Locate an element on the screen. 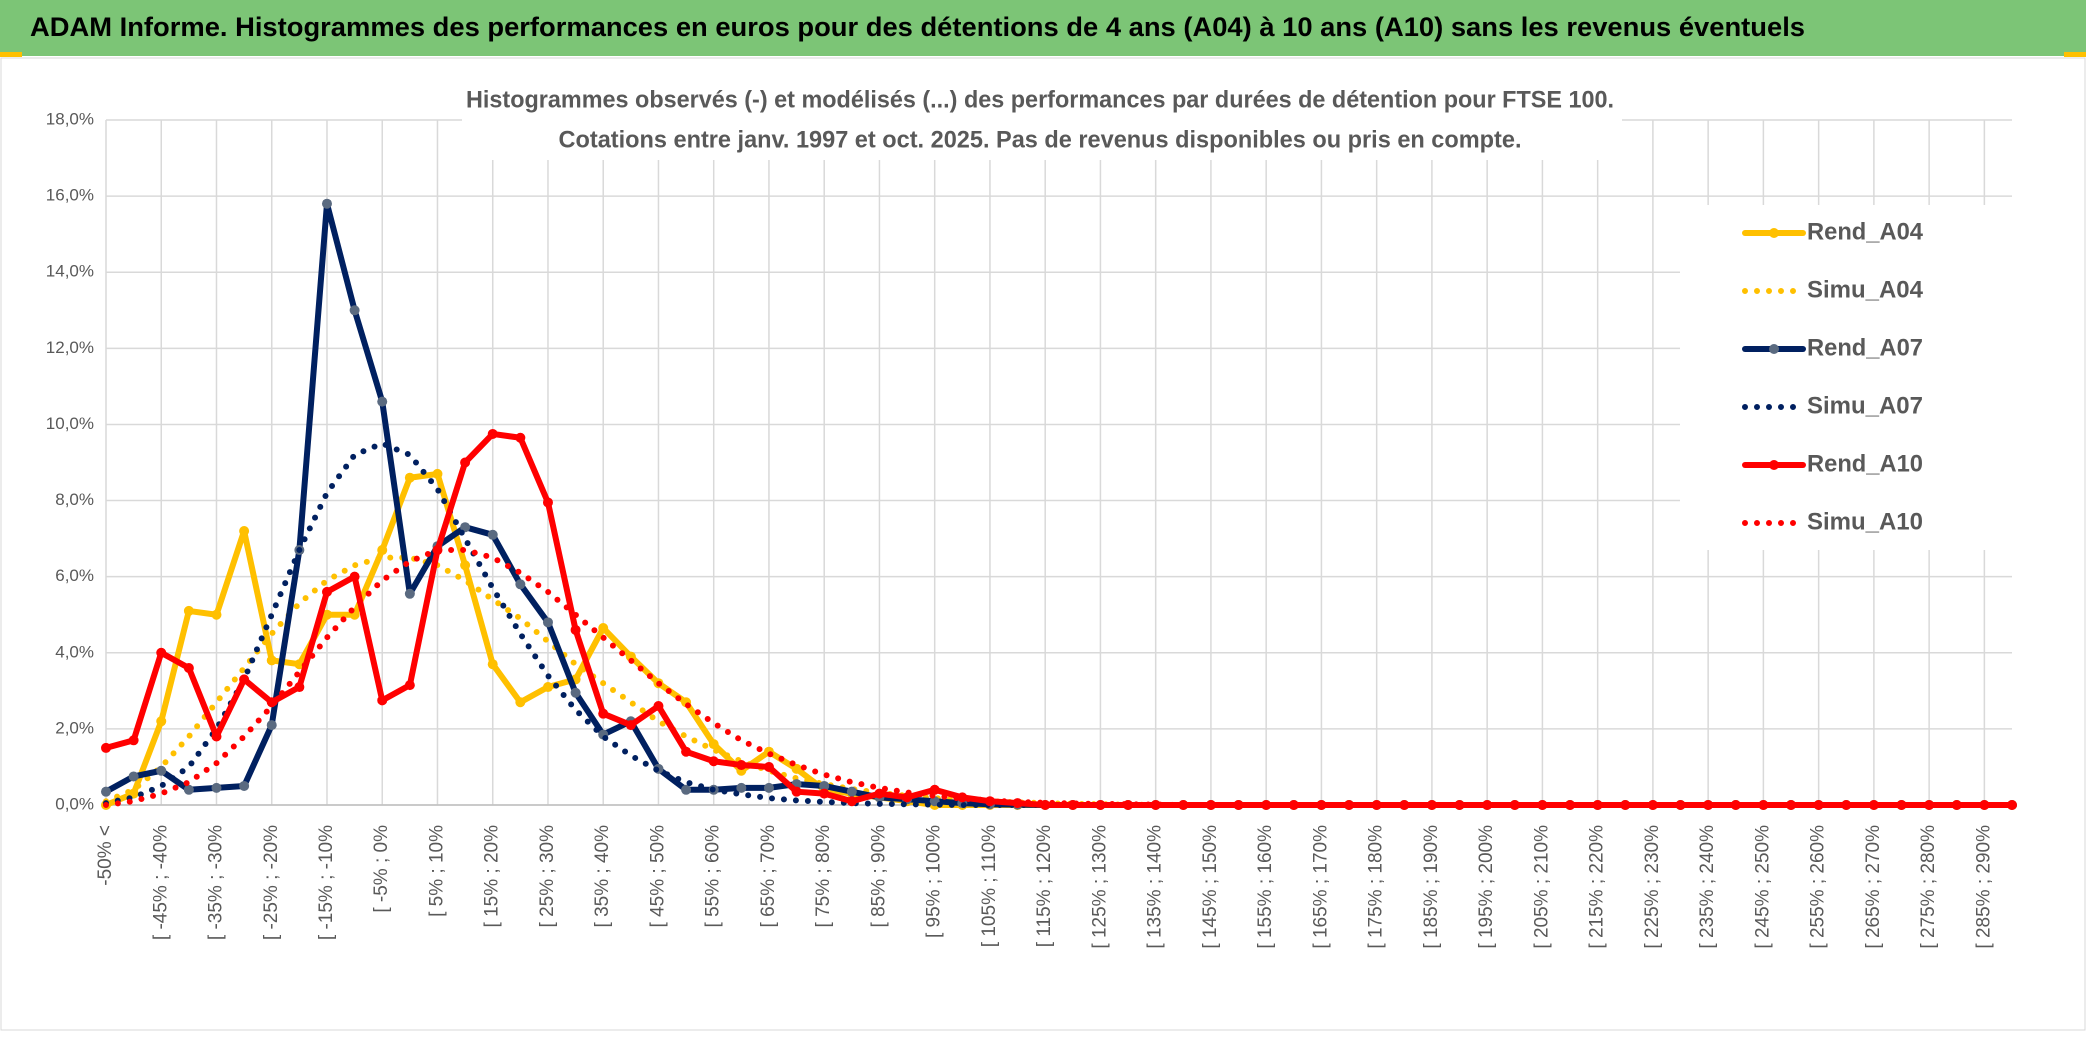 This screenshot has height=1038, width=2086. legend-label: Rend_A07 is located at coordinates (1865, 347).